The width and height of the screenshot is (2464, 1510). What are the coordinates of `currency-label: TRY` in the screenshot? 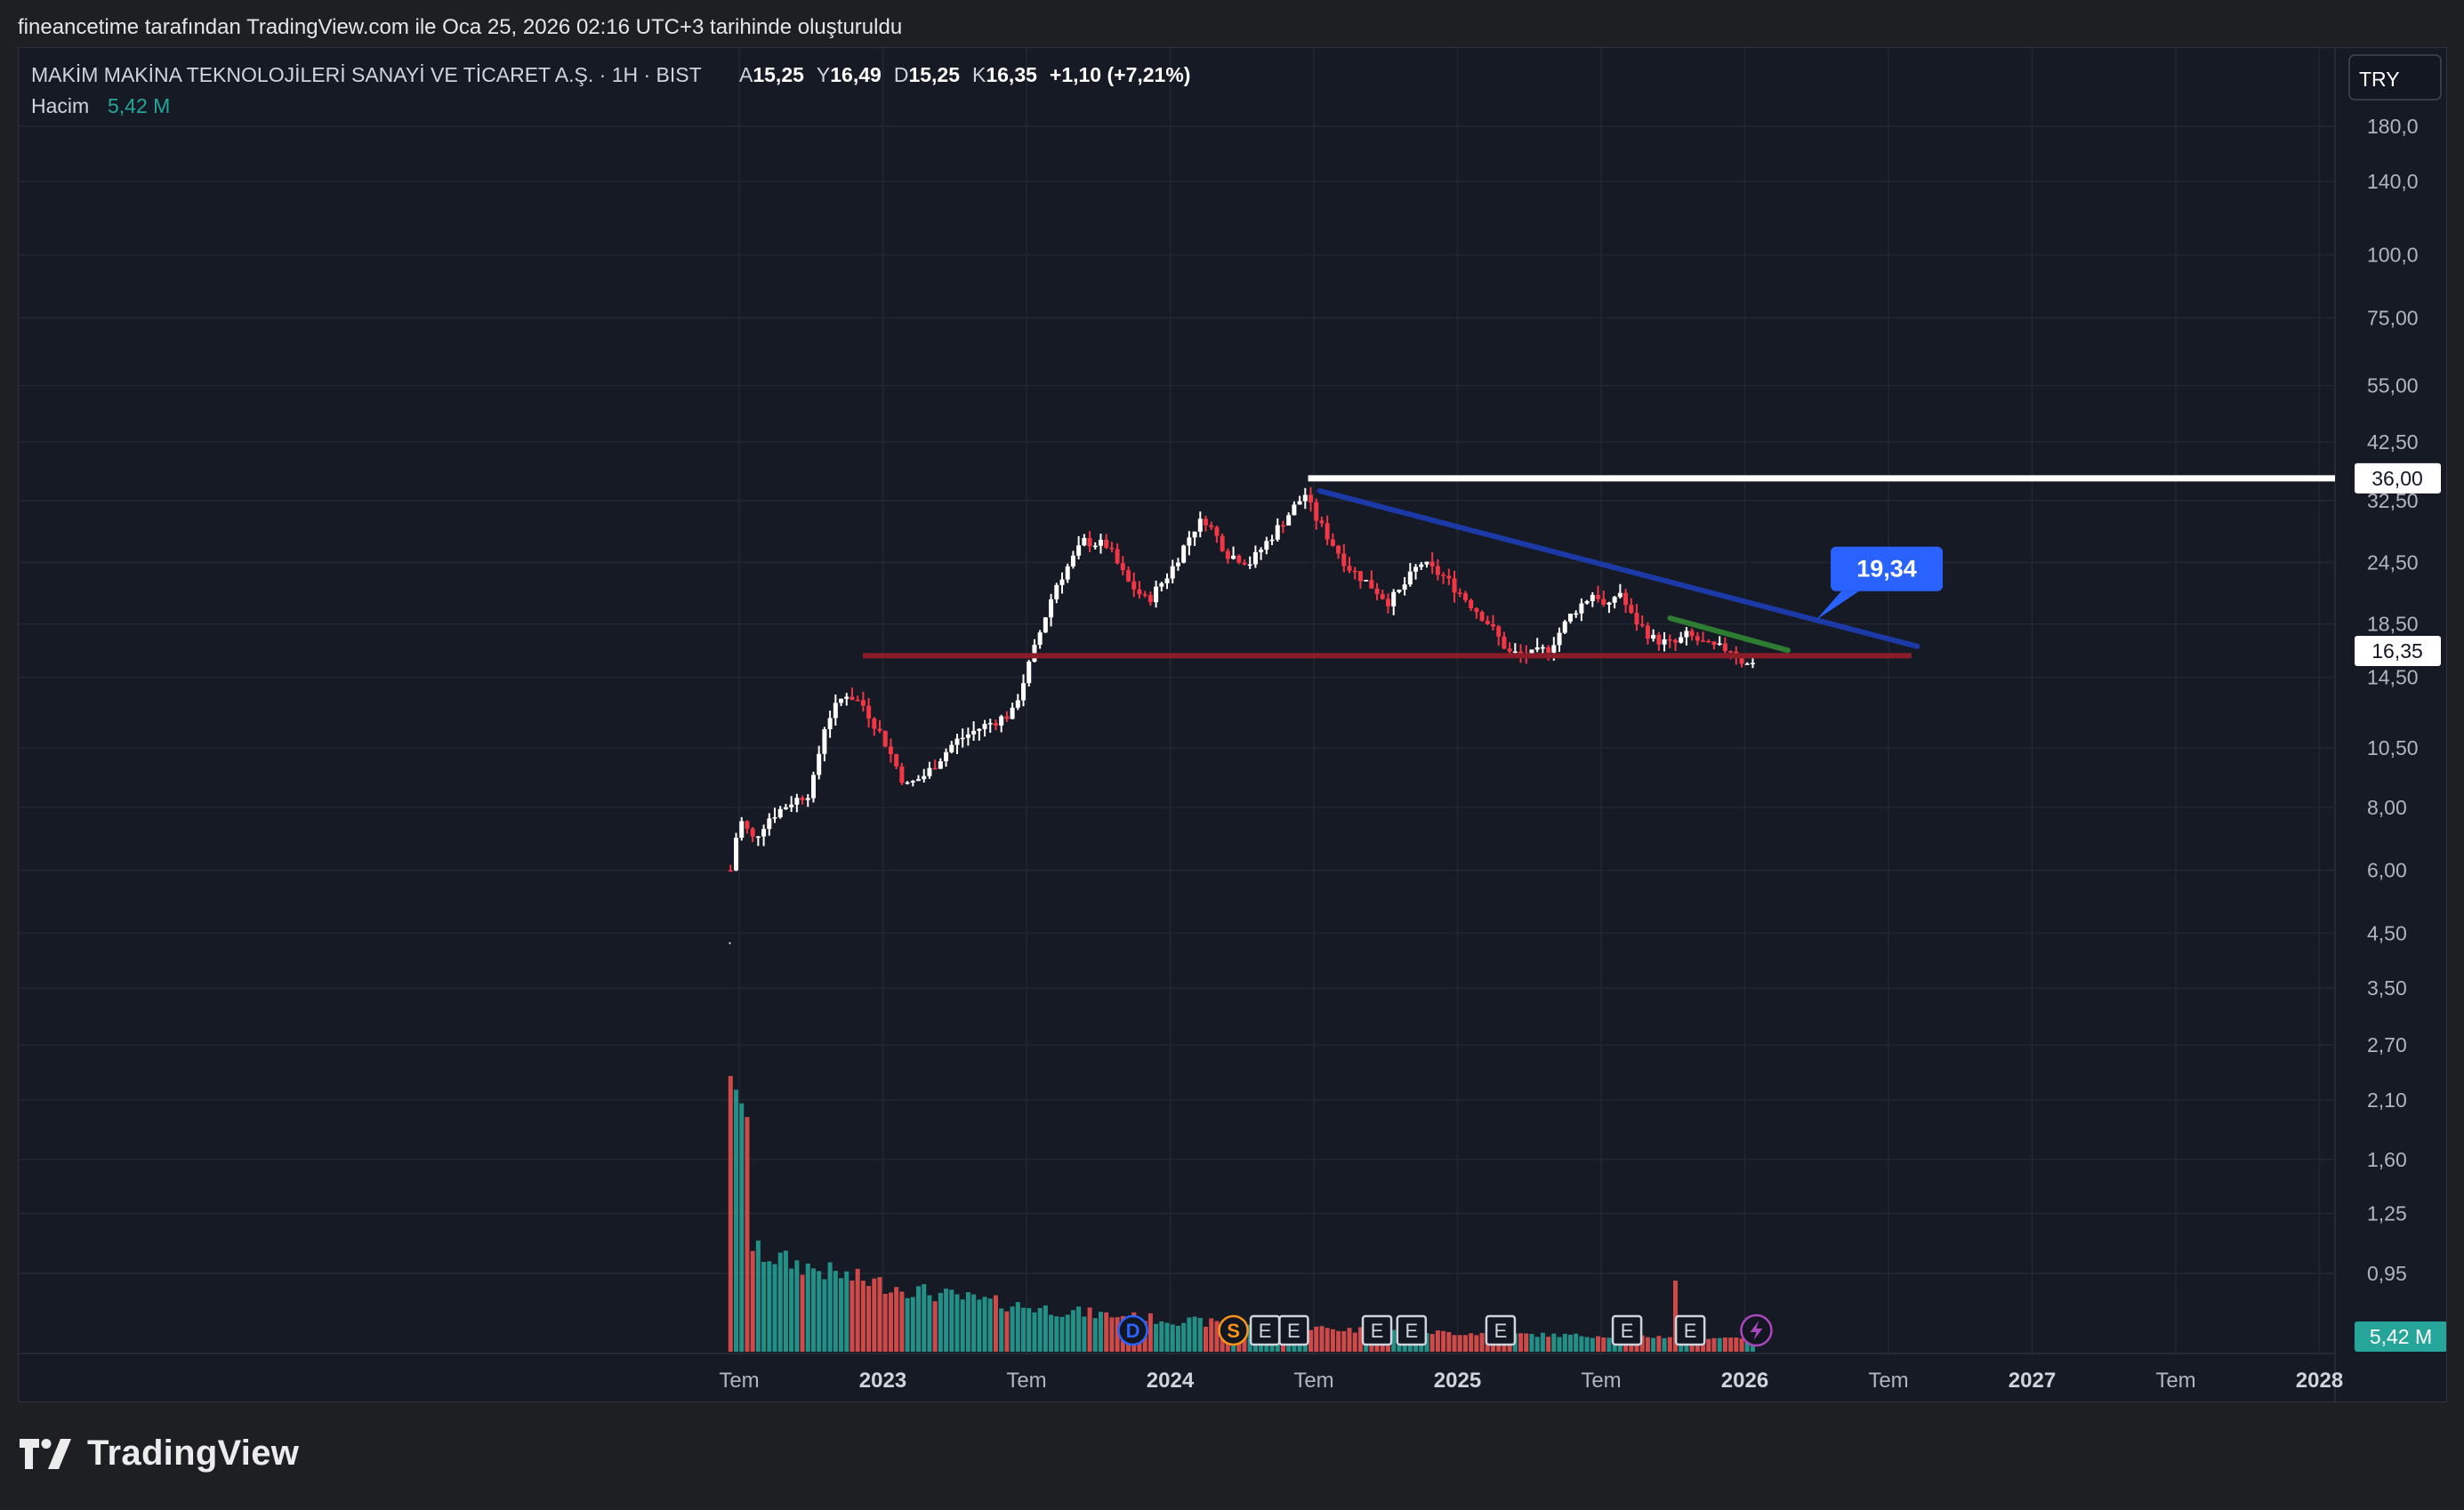 It's located at (2379, 79).